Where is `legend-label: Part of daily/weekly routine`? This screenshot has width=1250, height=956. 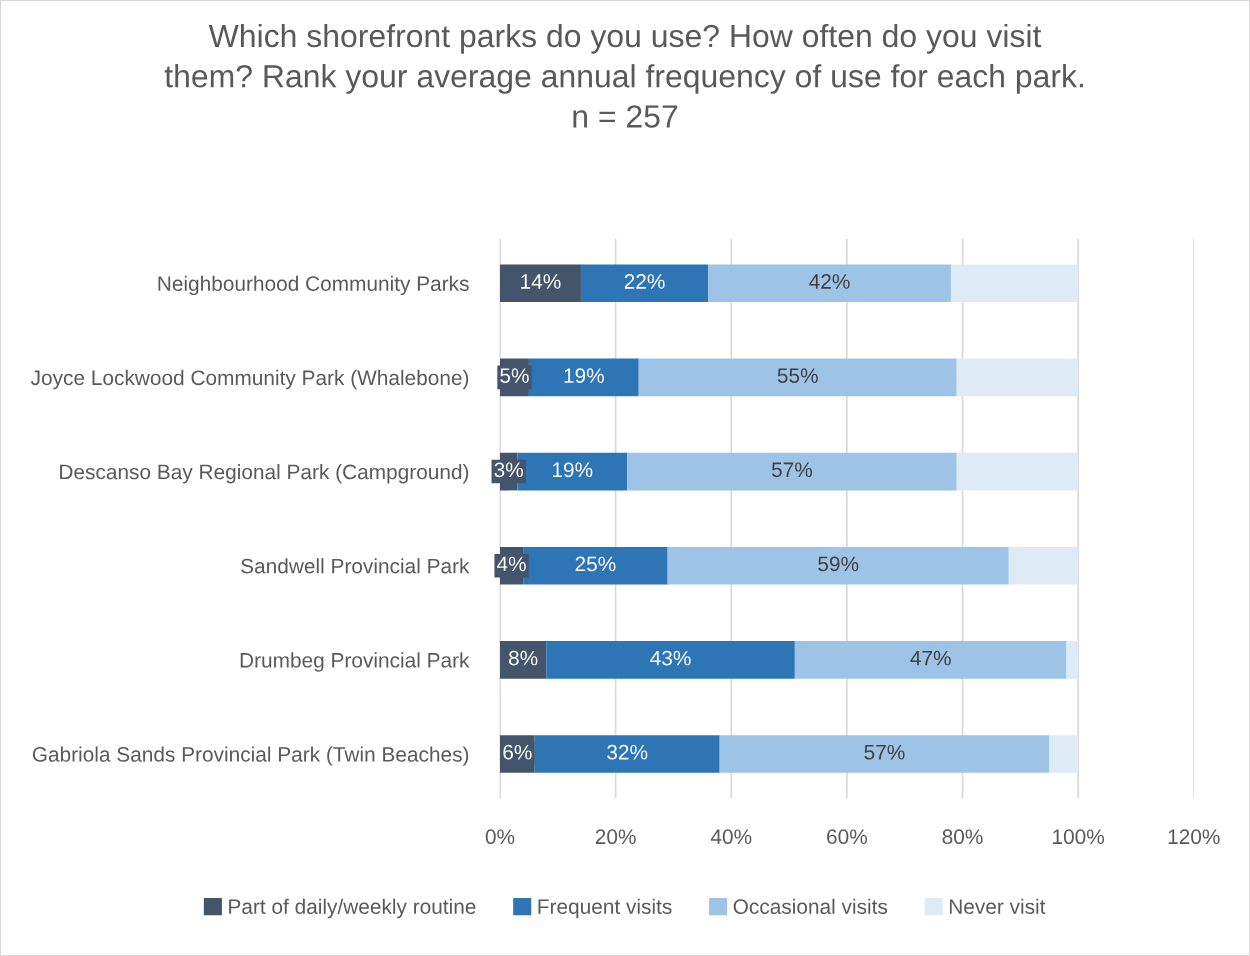
legend-label: Part of daily/weekly routine is located at coordinates (352, 908).